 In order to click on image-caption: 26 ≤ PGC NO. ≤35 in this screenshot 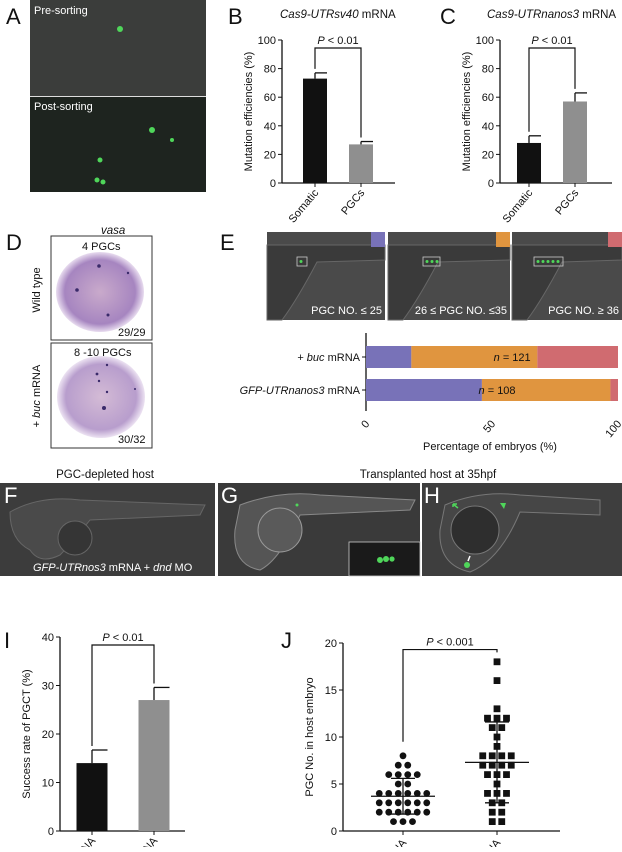, I will do `click(461, 311)`.